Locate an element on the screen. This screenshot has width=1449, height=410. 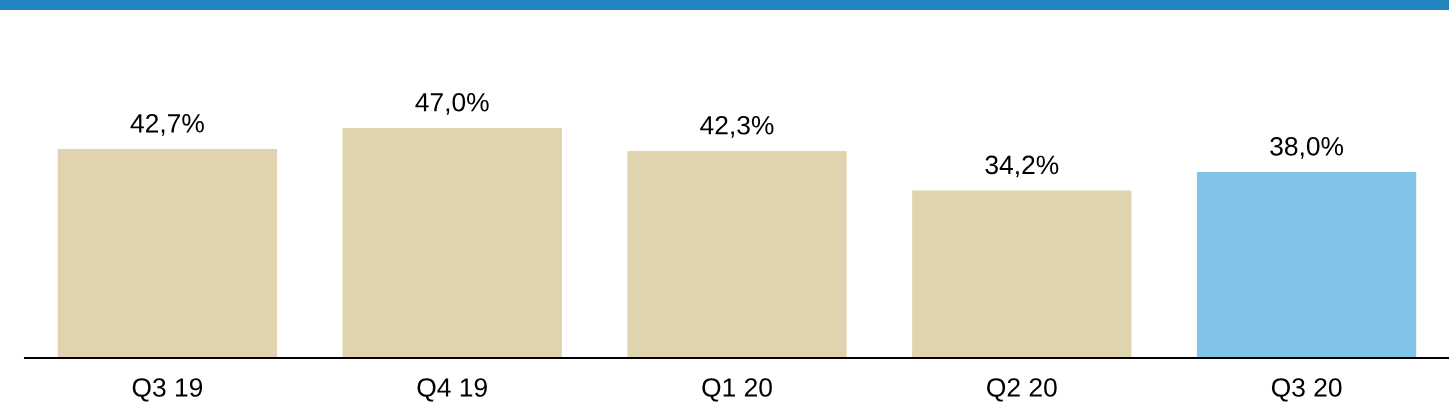
data-label: 42,3% is located at coordinates (737, 126).